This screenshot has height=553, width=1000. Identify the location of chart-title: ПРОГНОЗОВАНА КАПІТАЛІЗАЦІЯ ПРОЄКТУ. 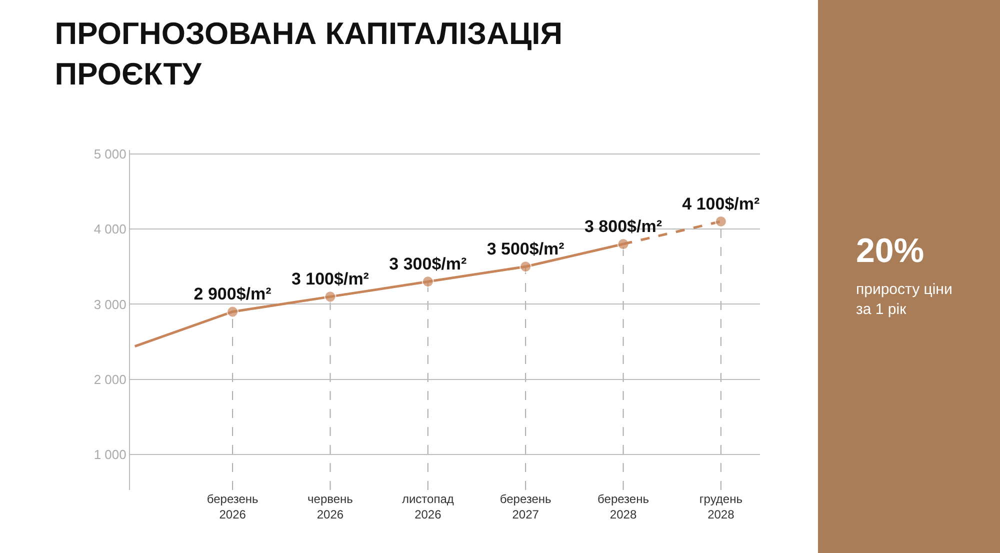
(308, 54).